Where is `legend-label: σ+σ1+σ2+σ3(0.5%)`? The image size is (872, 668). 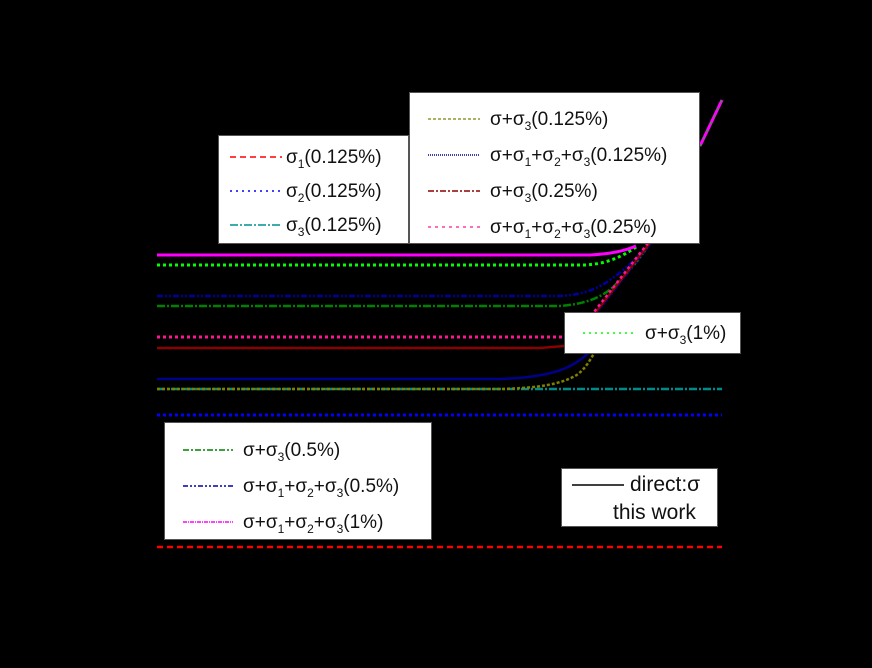 legend-label: σ+σ1+σ2+σ3(0.5%) is located at coordinates (321, 487).